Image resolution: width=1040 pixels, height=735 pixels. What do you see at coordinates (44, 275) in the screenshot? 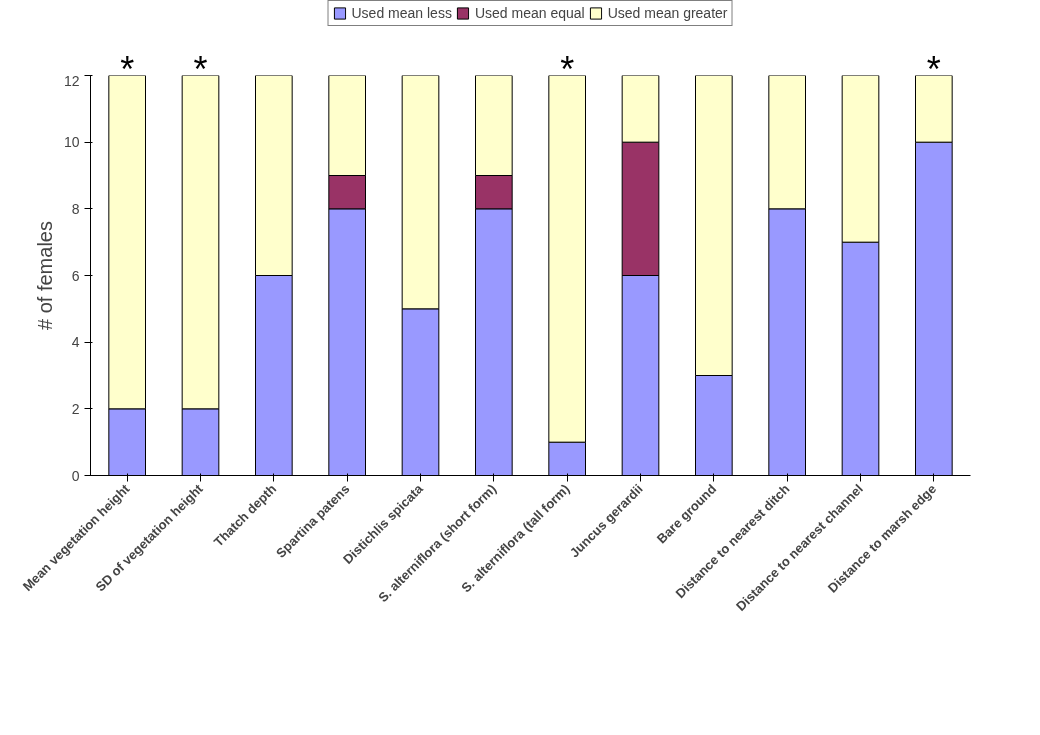
I see `y-axis-title: # of females` at bounding box center [44, 275].